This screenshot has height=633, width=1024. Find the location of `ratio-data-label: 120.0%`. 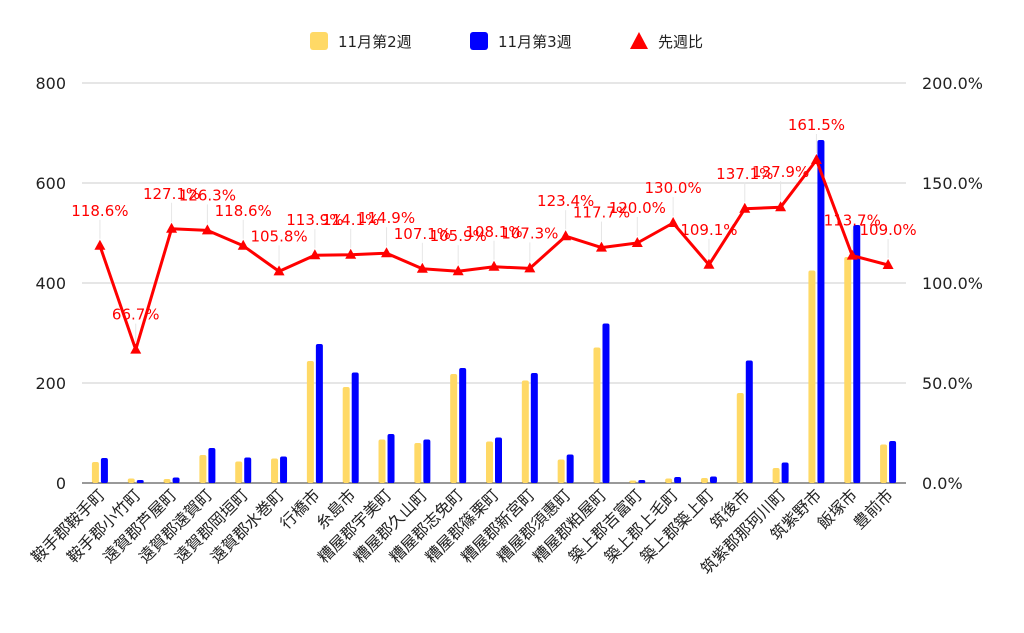

ratio-data-label: 120.0% is located at coordinates (637, 208).